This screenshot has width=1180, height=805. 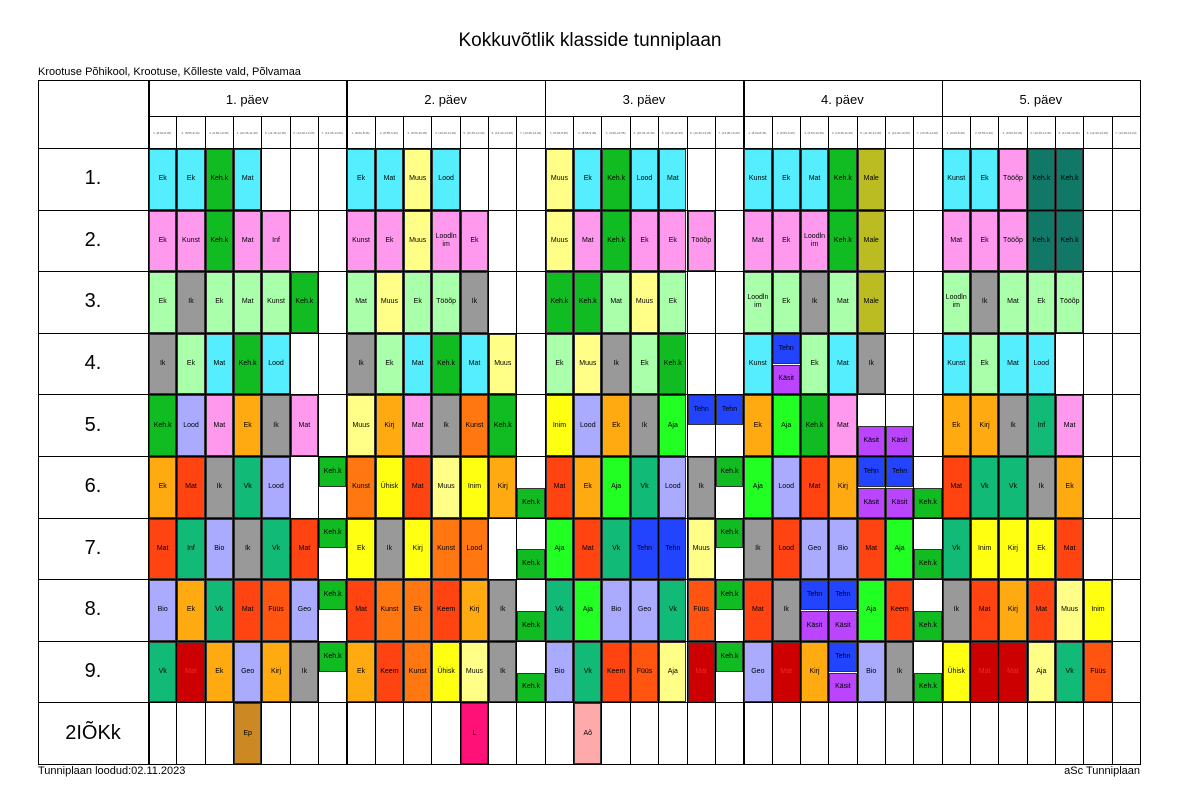 What do you see at coordinates (1013, 487) in the screenshot?
I see `lesson-cell: Vk` at bounding box center [1013, 487].